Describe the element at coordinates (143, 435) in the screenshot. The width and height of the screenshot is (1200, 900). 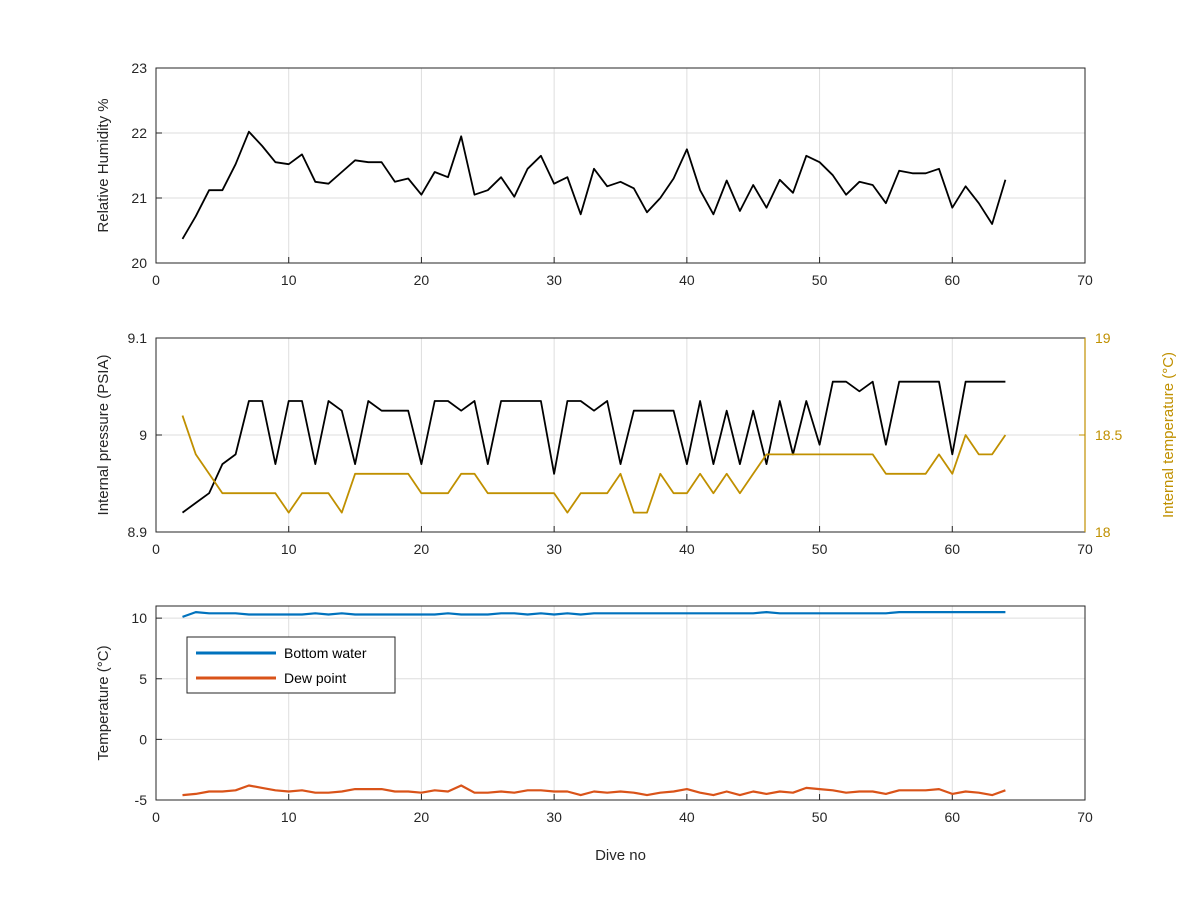
I see `y-tick-label: 9` at that location.